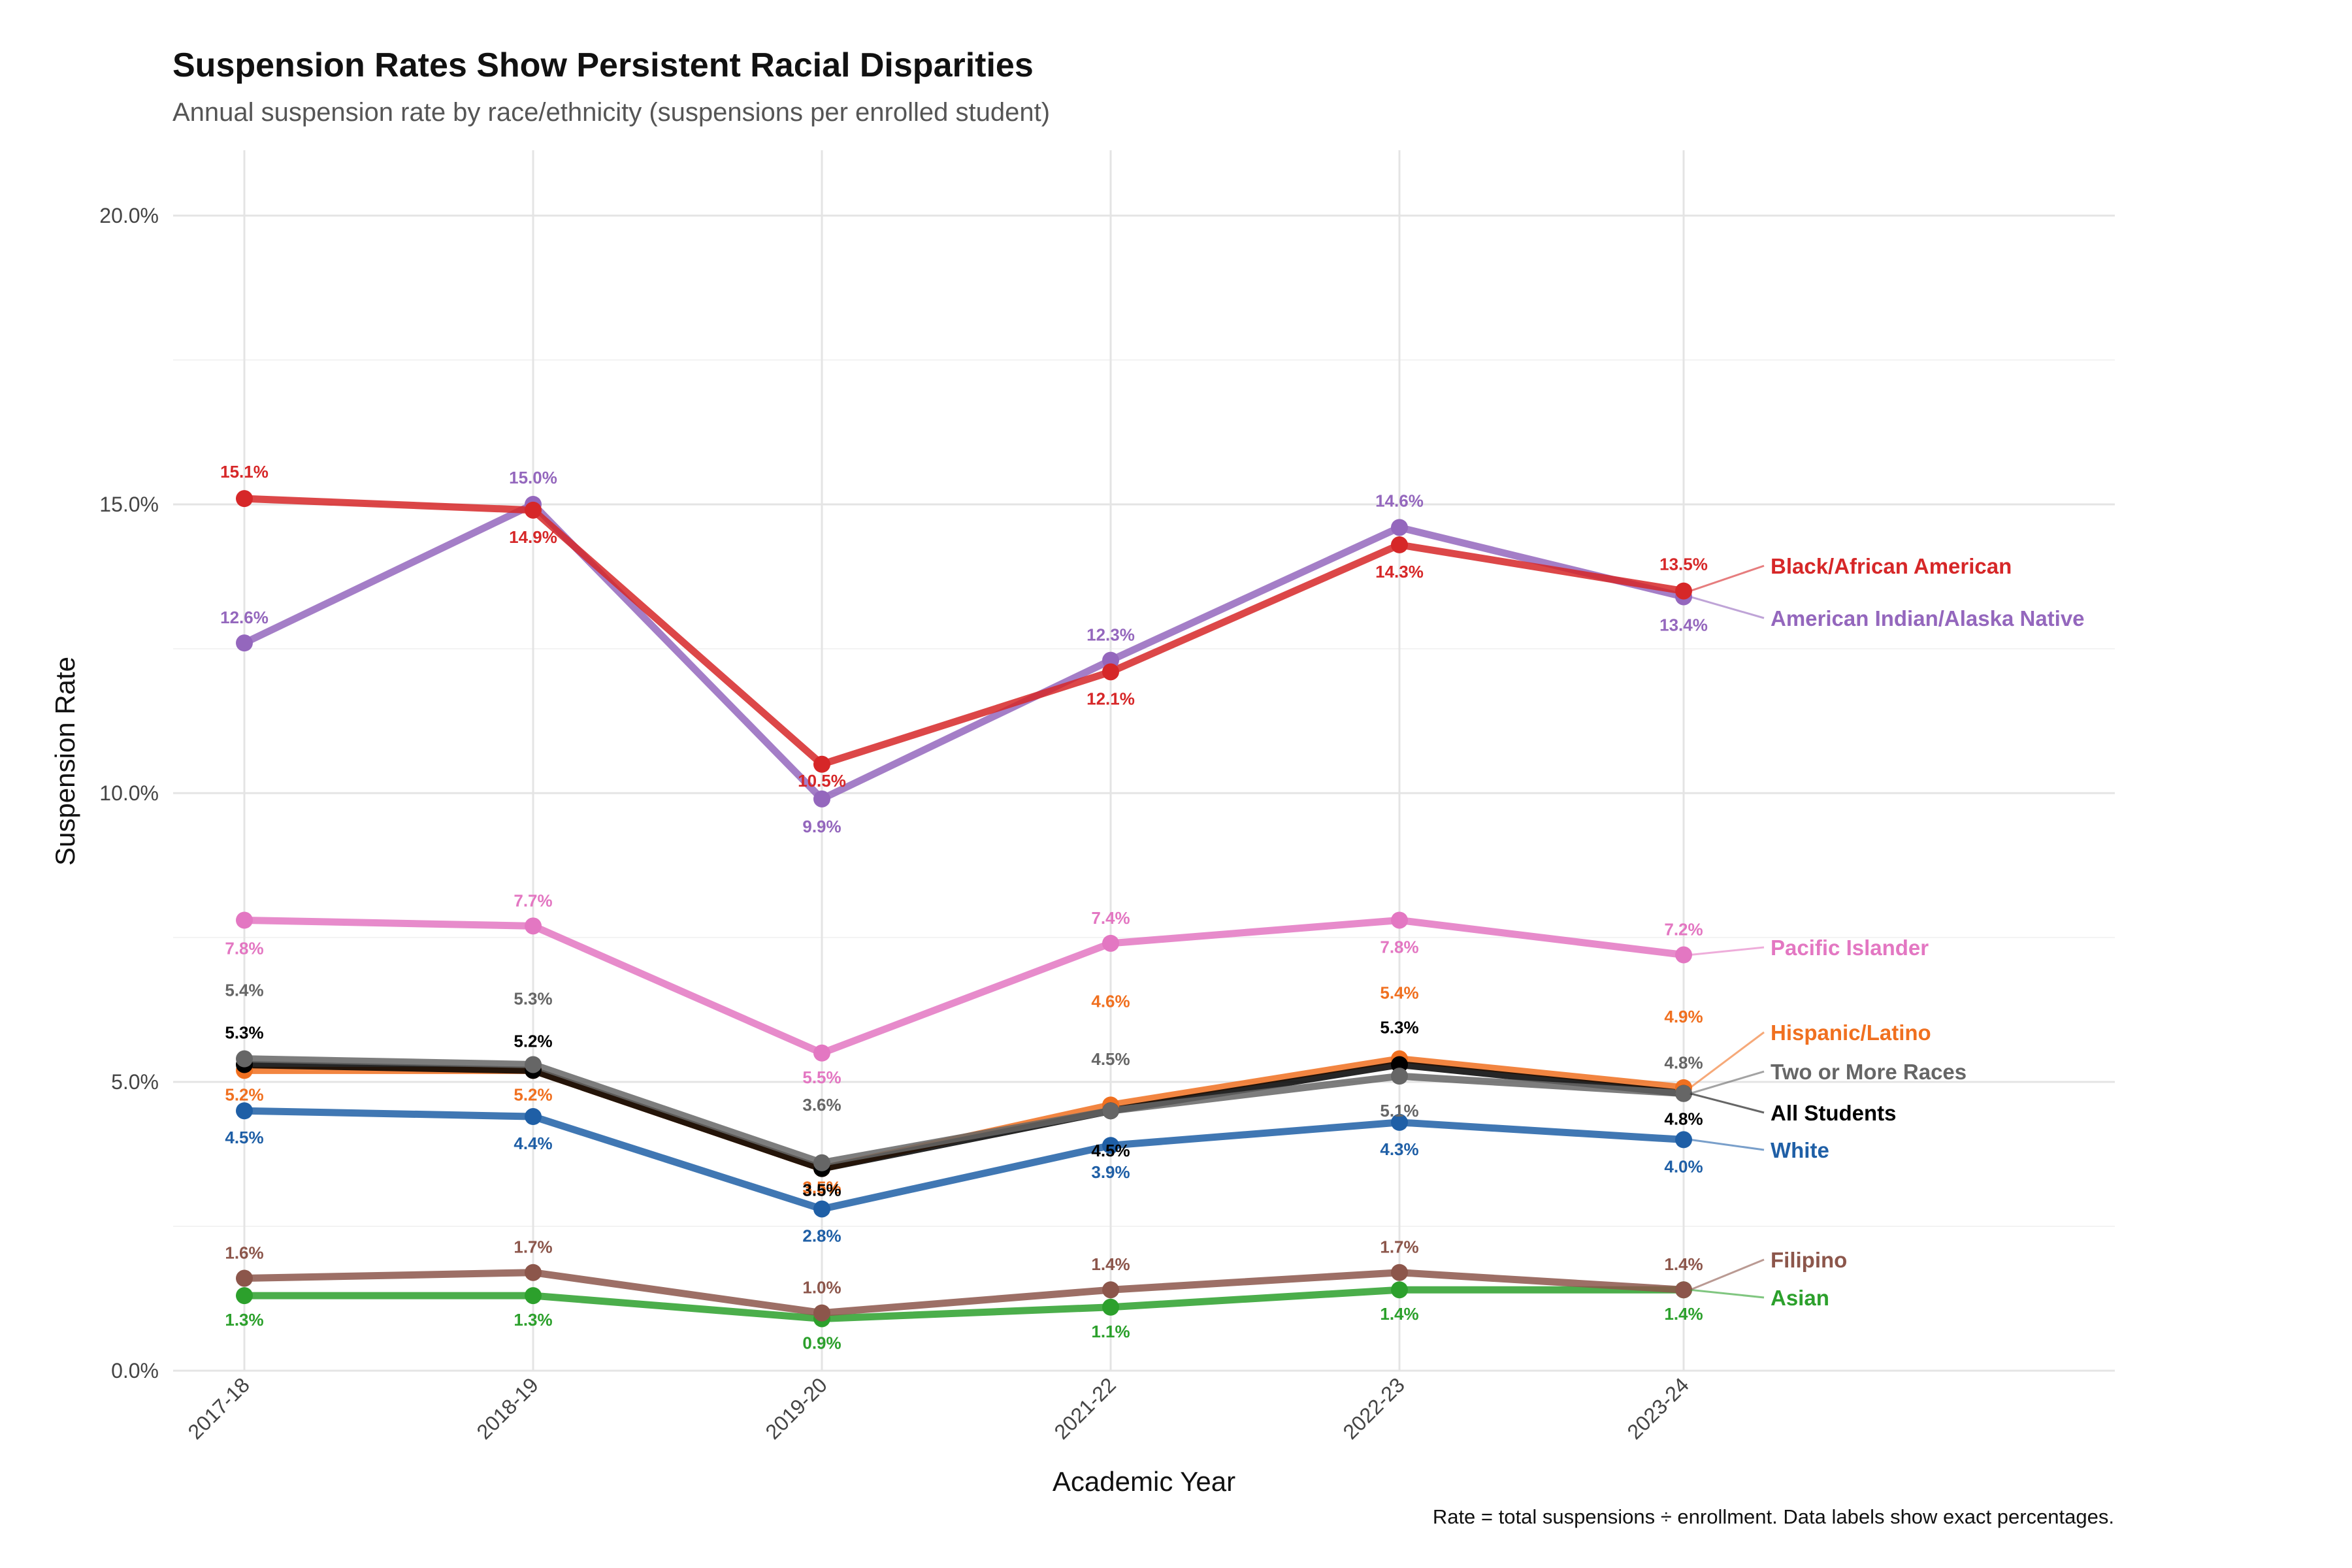  What do you see at coordinates (821, 1288) in the screenshot?
I see `data-label: 1.0%` at bounding box center [821, 1288].